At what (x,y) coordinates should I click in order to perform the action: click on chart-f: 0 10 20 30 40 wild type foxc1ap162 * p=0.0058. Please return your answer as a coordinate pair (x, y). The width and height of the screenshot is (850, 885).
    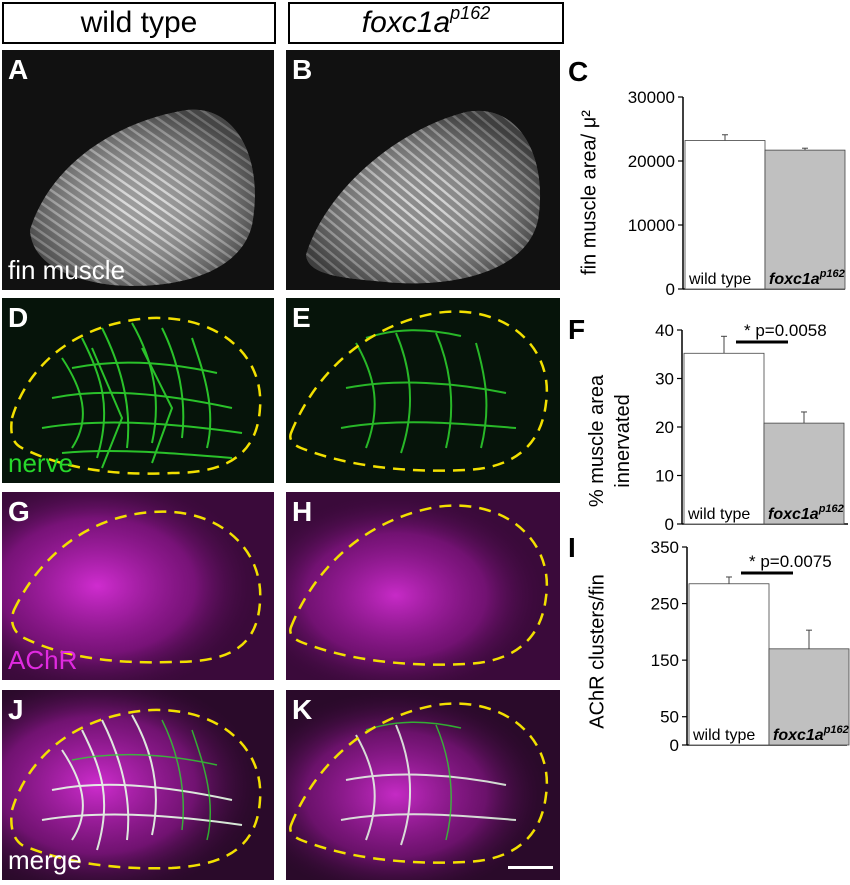
    Looking at the image, I should click on (745, 426).